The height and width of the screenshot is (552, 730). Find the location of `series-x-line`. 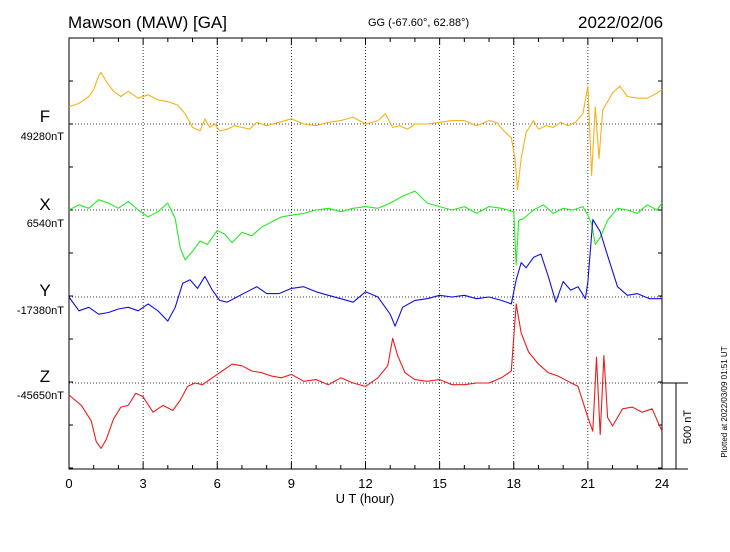

series-x-line is located at coordinates (365, 228).